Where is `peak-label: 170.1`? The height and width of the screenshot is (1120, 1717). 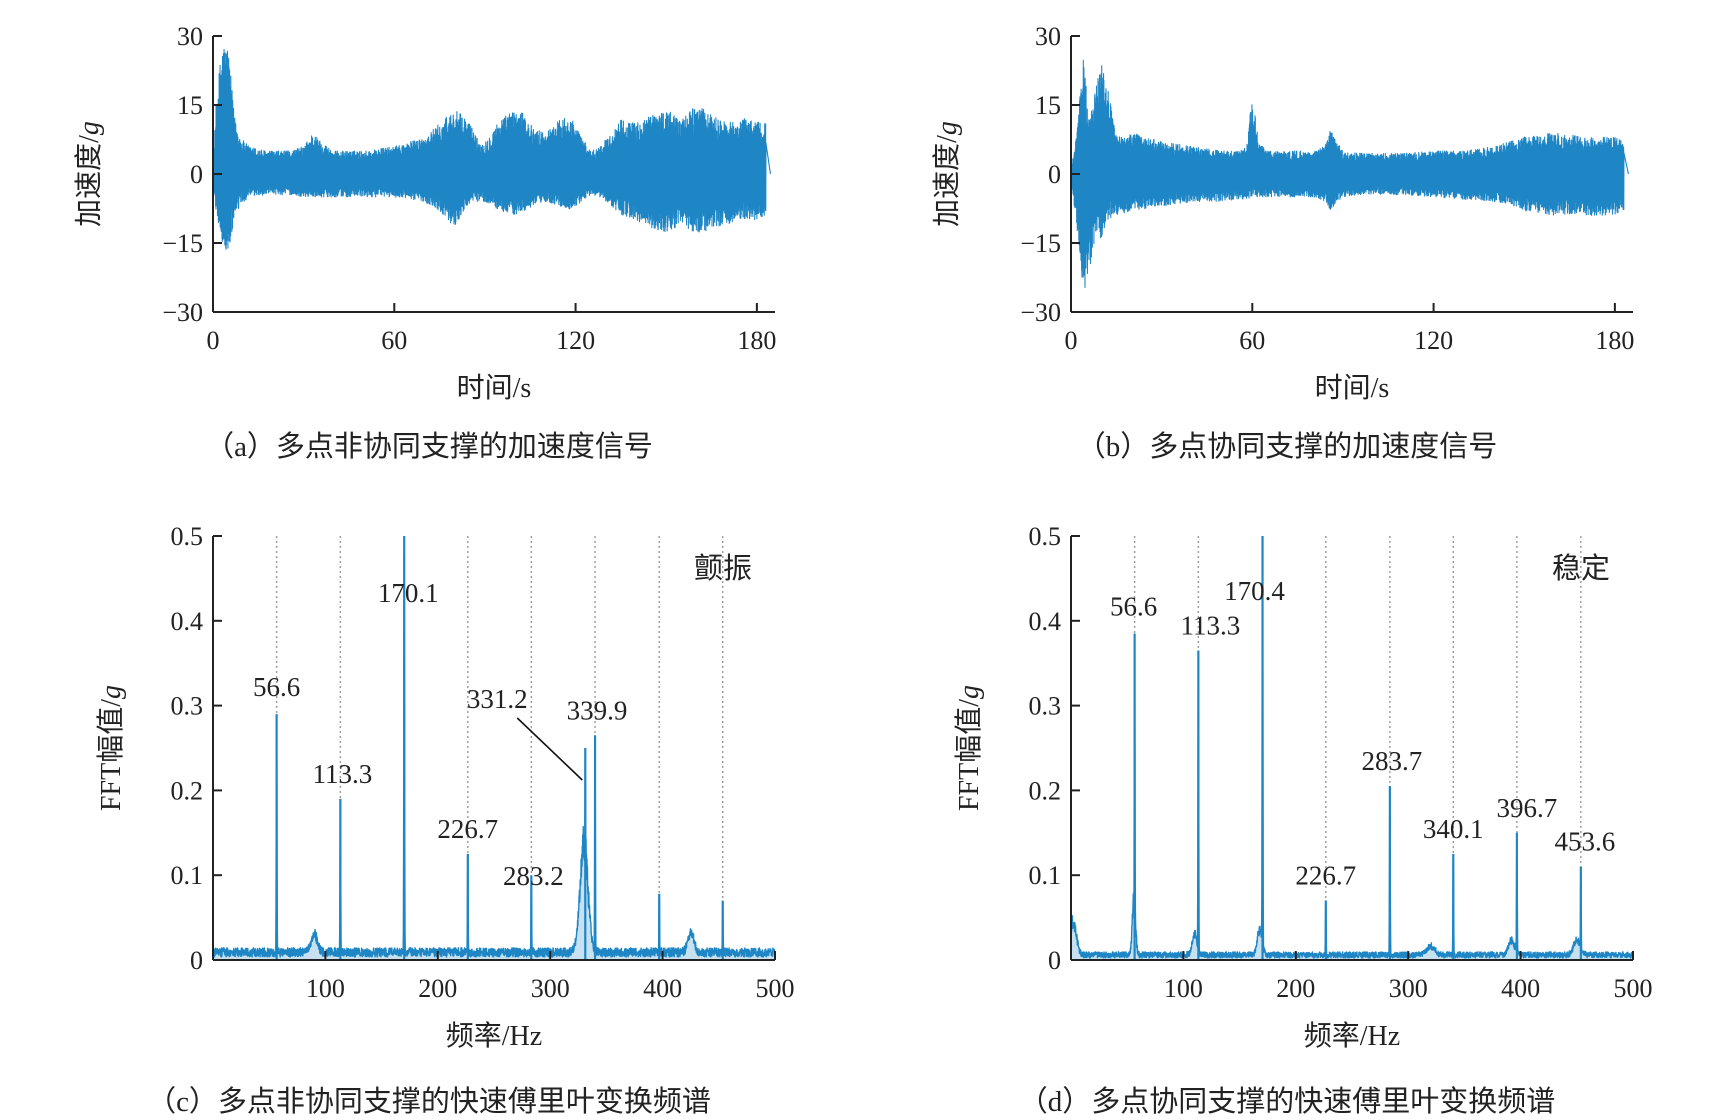
peak-label: 170.1 is located at coordinates (408, 593).